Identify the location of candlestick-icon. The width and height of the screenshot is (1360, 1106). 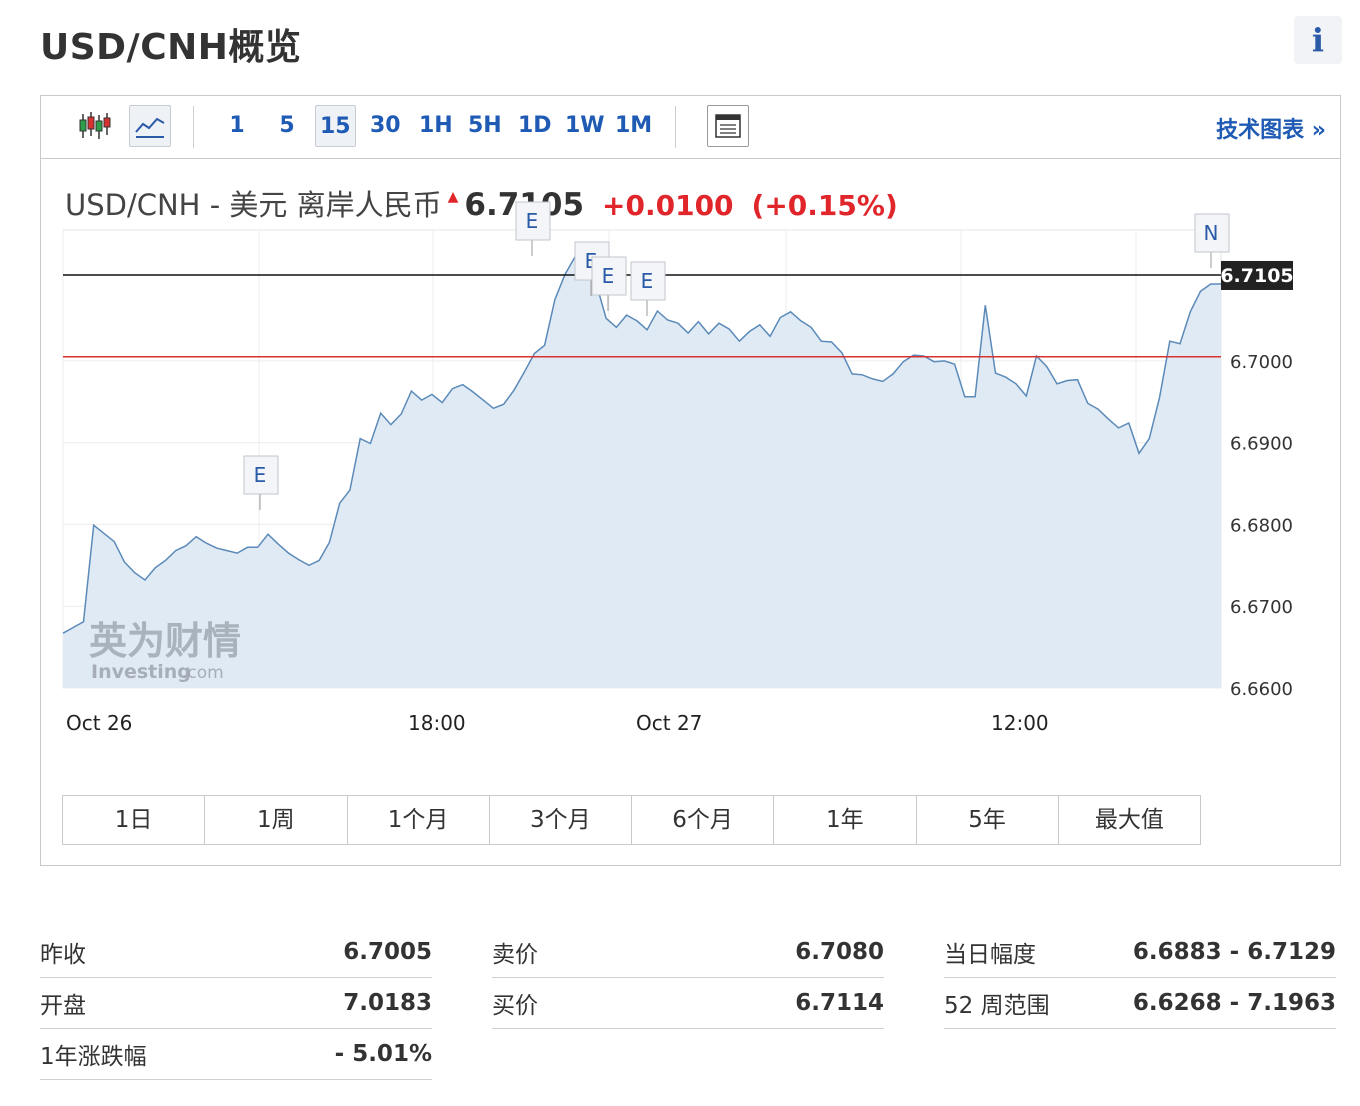
(94, 126).